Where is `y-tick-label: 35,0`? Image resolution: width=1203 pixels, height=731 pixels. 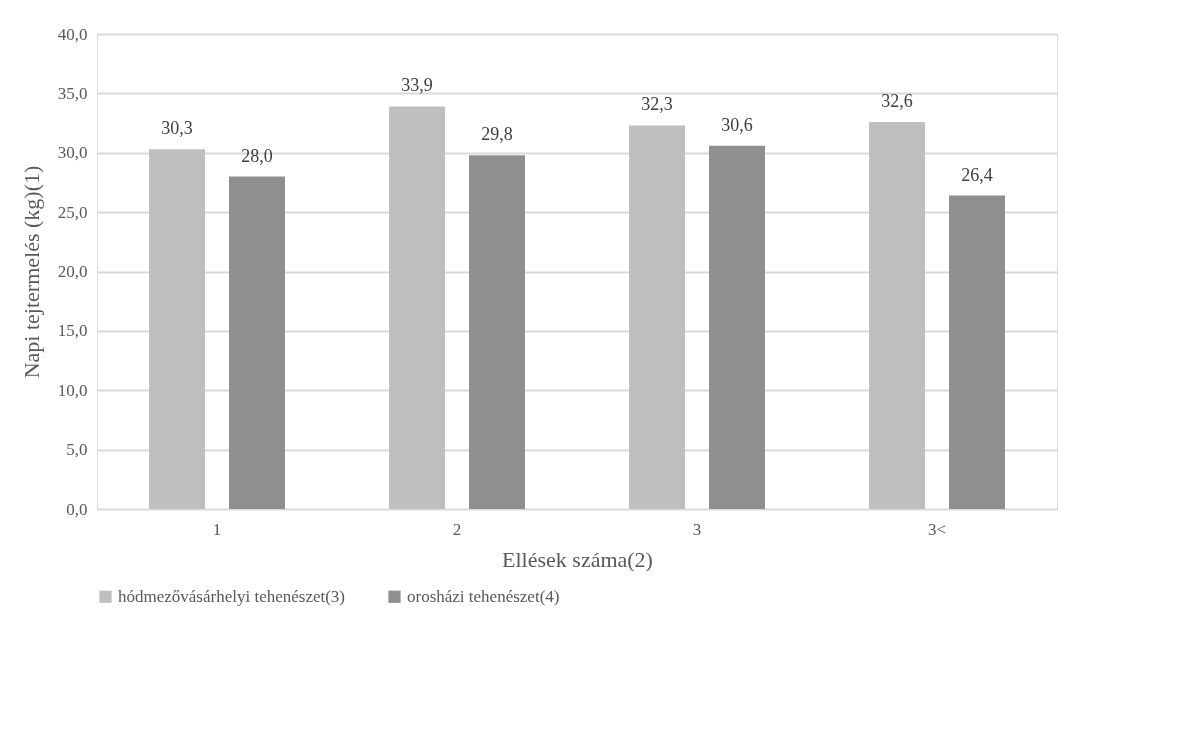 y-tick-label: 35,0 is located at coordinates (72, 93).